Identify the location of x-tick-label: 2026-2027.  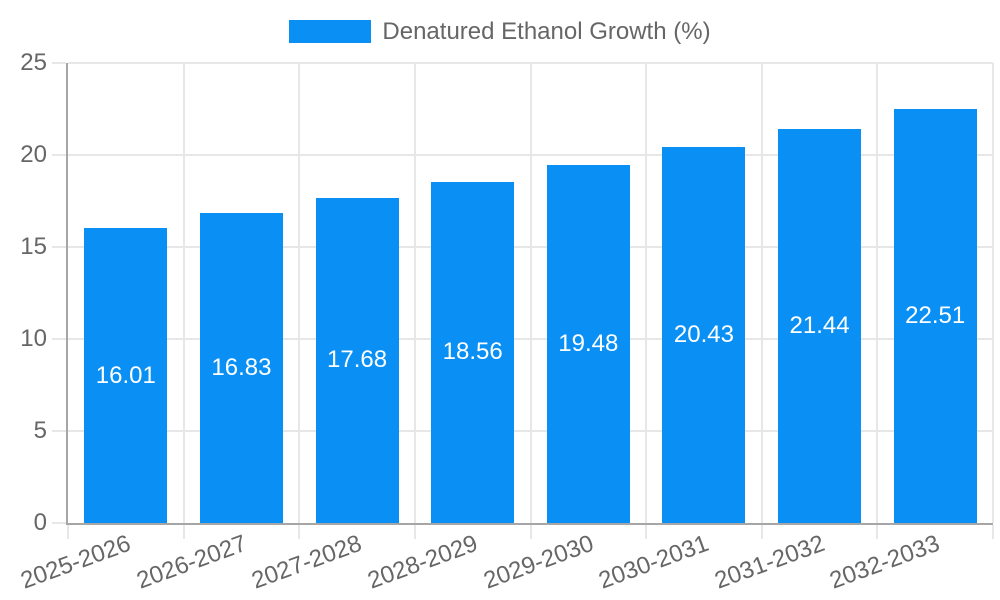
(191, 562).